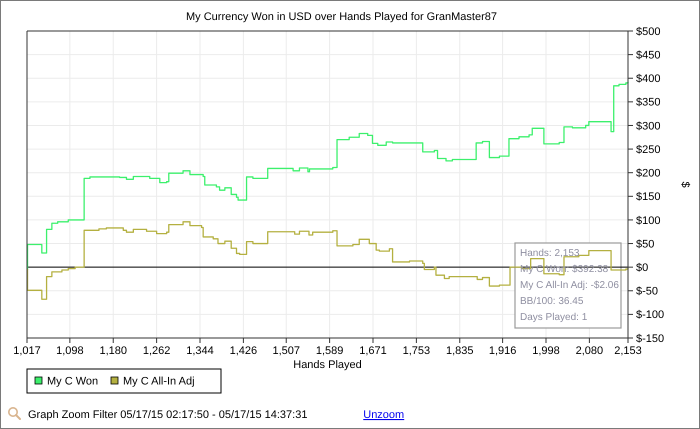 The height and width of the screenshot is (429, 700). What do you see at coordinates (341, 17) in the screenshot?
I see `chart-title: My Currency Won in USD over Hands Played for GranMaster87` at bounding box center [341, 17].